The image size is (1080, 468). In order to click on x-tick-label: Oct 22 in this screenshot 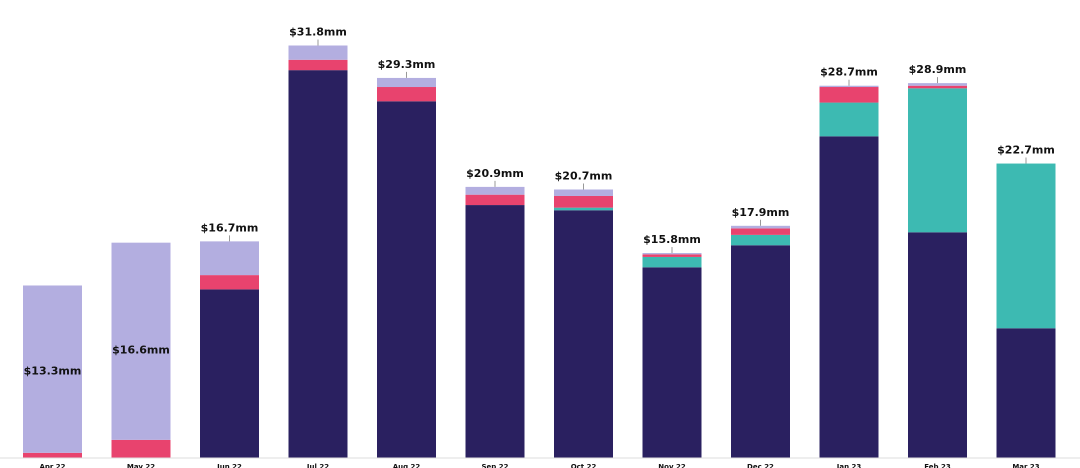, I will do `click(584, 465)`.